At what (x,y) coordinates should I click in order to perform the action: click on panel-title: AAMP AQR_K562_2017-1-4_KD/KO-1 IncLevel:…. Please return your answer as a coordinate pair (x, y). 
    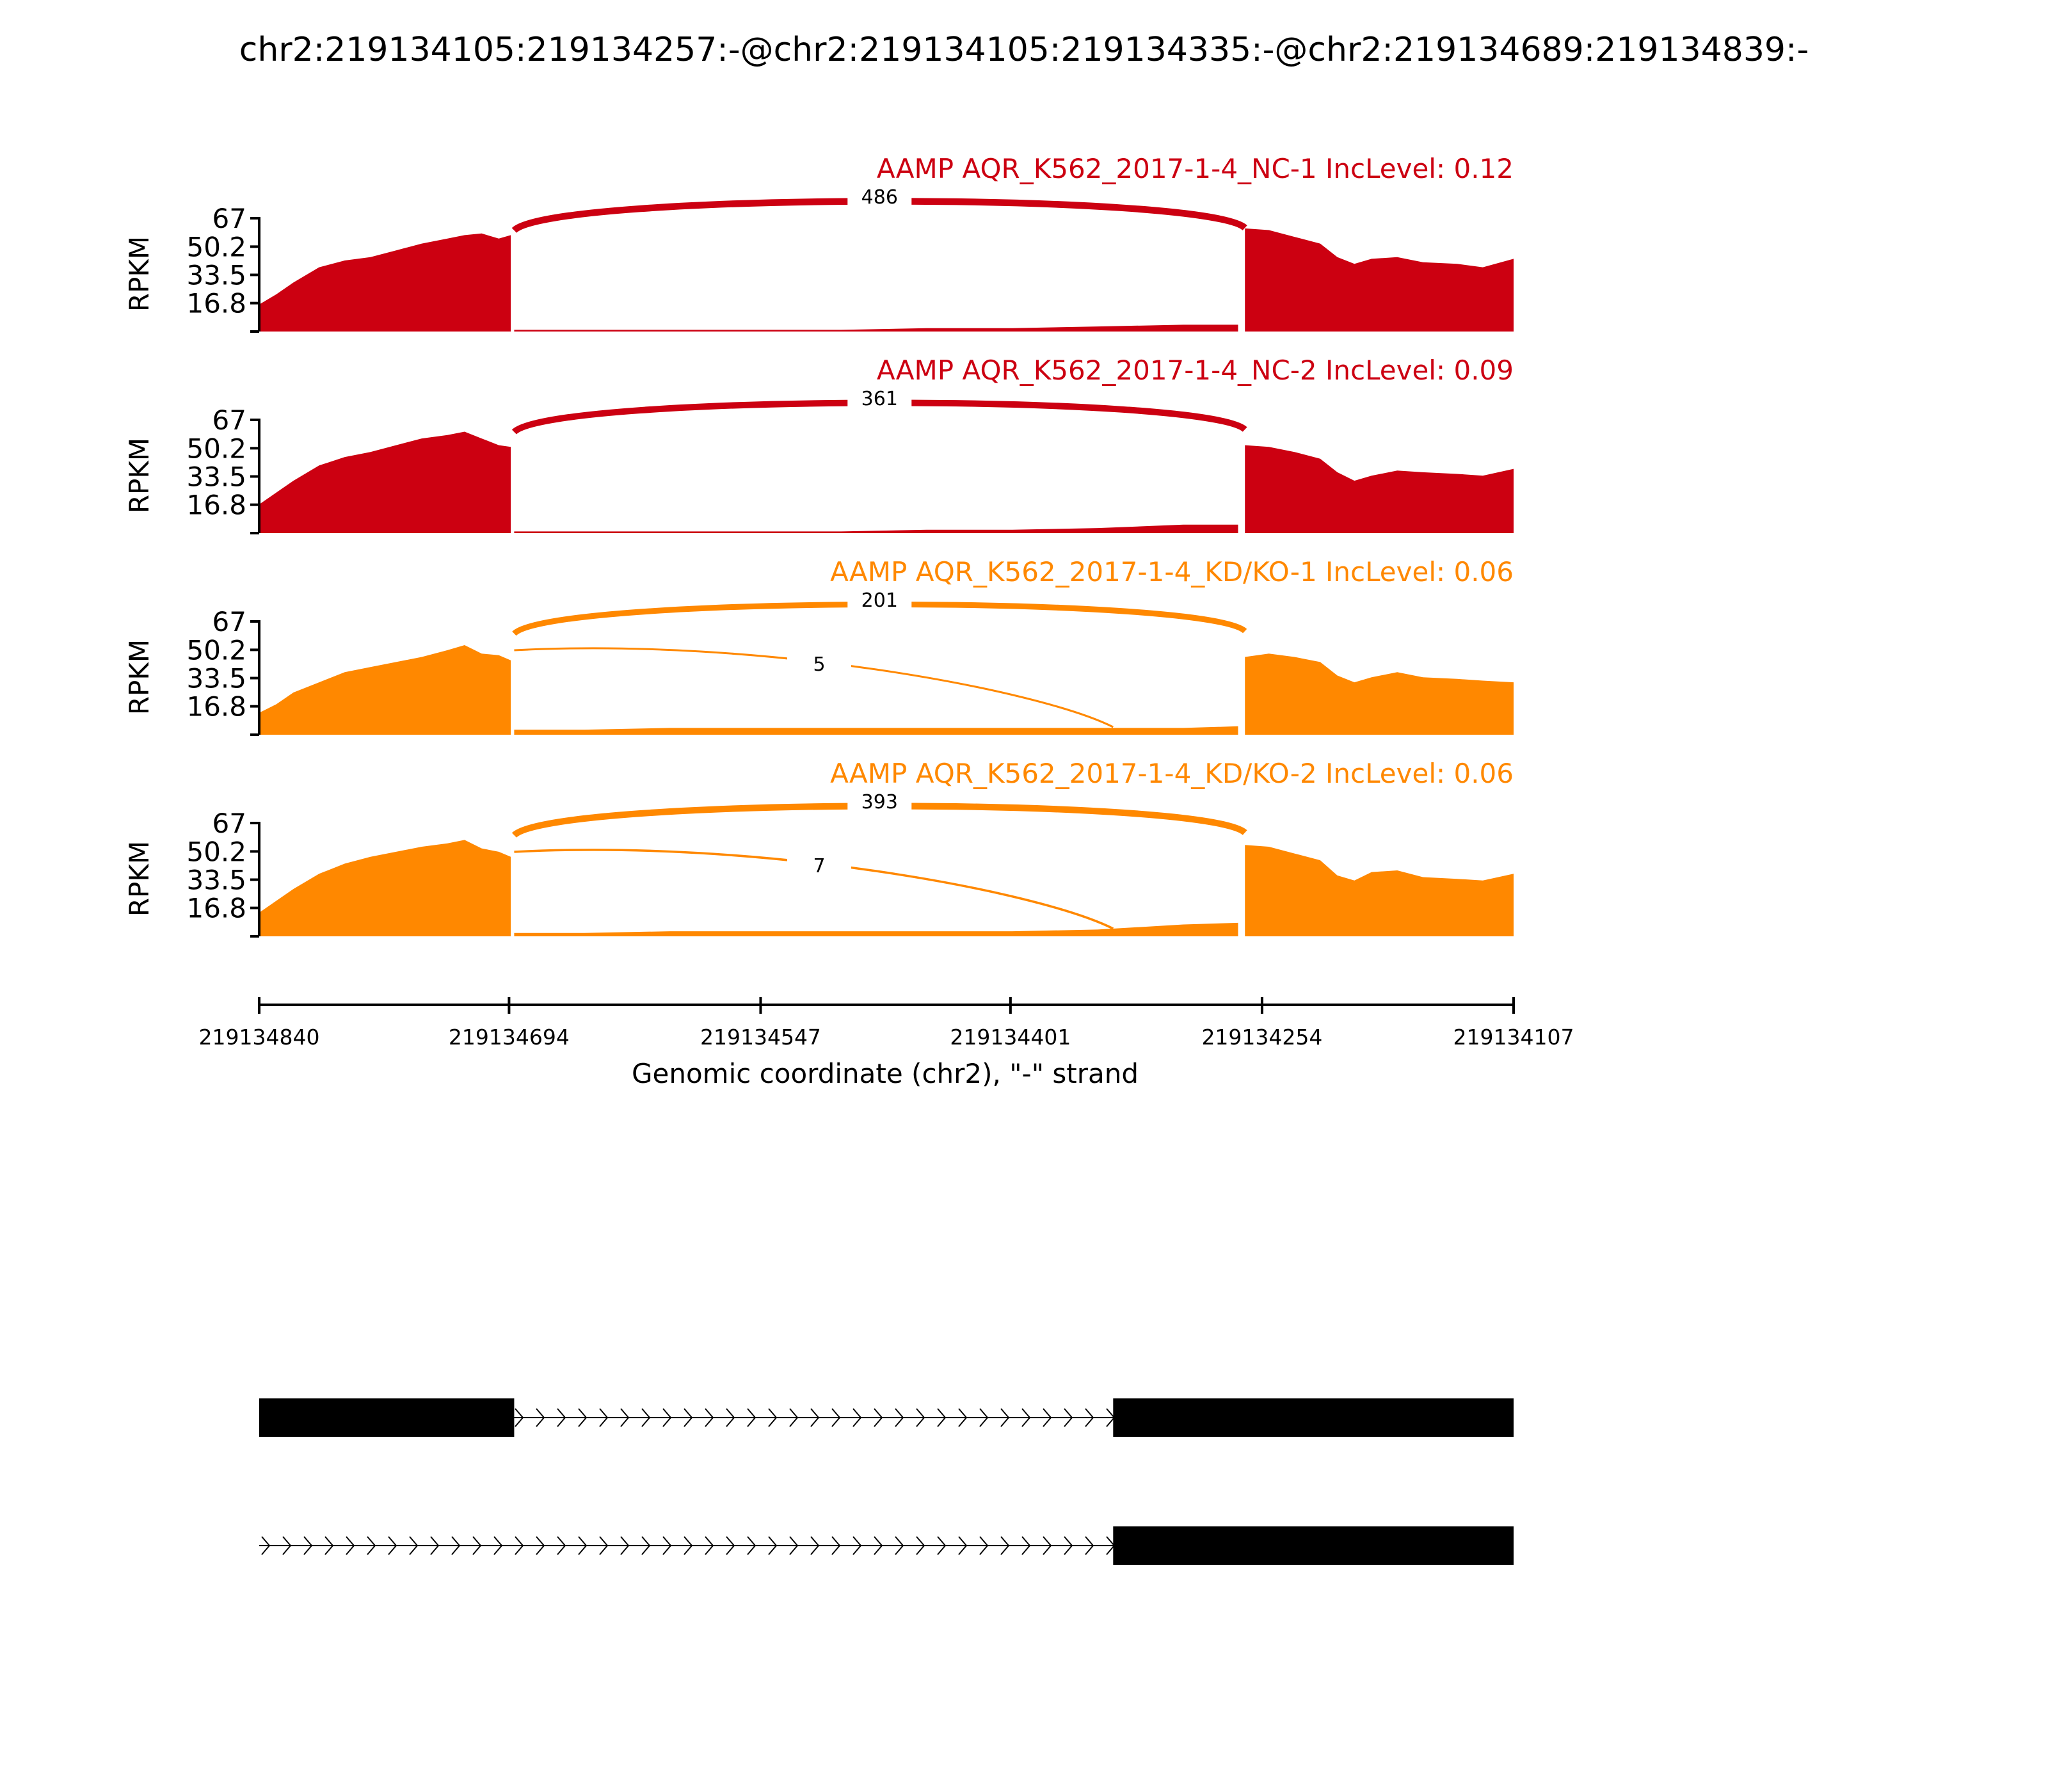
    Looking at the image, I should click on (1172, 572).